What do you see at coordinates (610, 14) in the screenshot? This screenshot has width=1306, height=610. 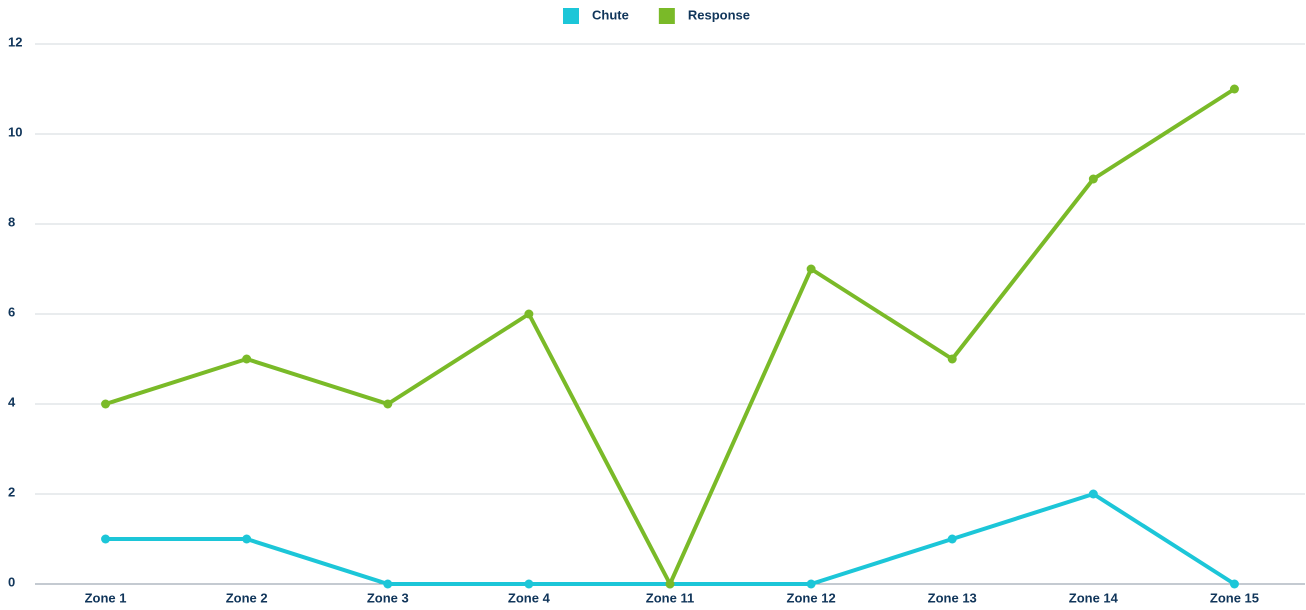 I see `legend-label: Chute` at bounding box center [610, 14].